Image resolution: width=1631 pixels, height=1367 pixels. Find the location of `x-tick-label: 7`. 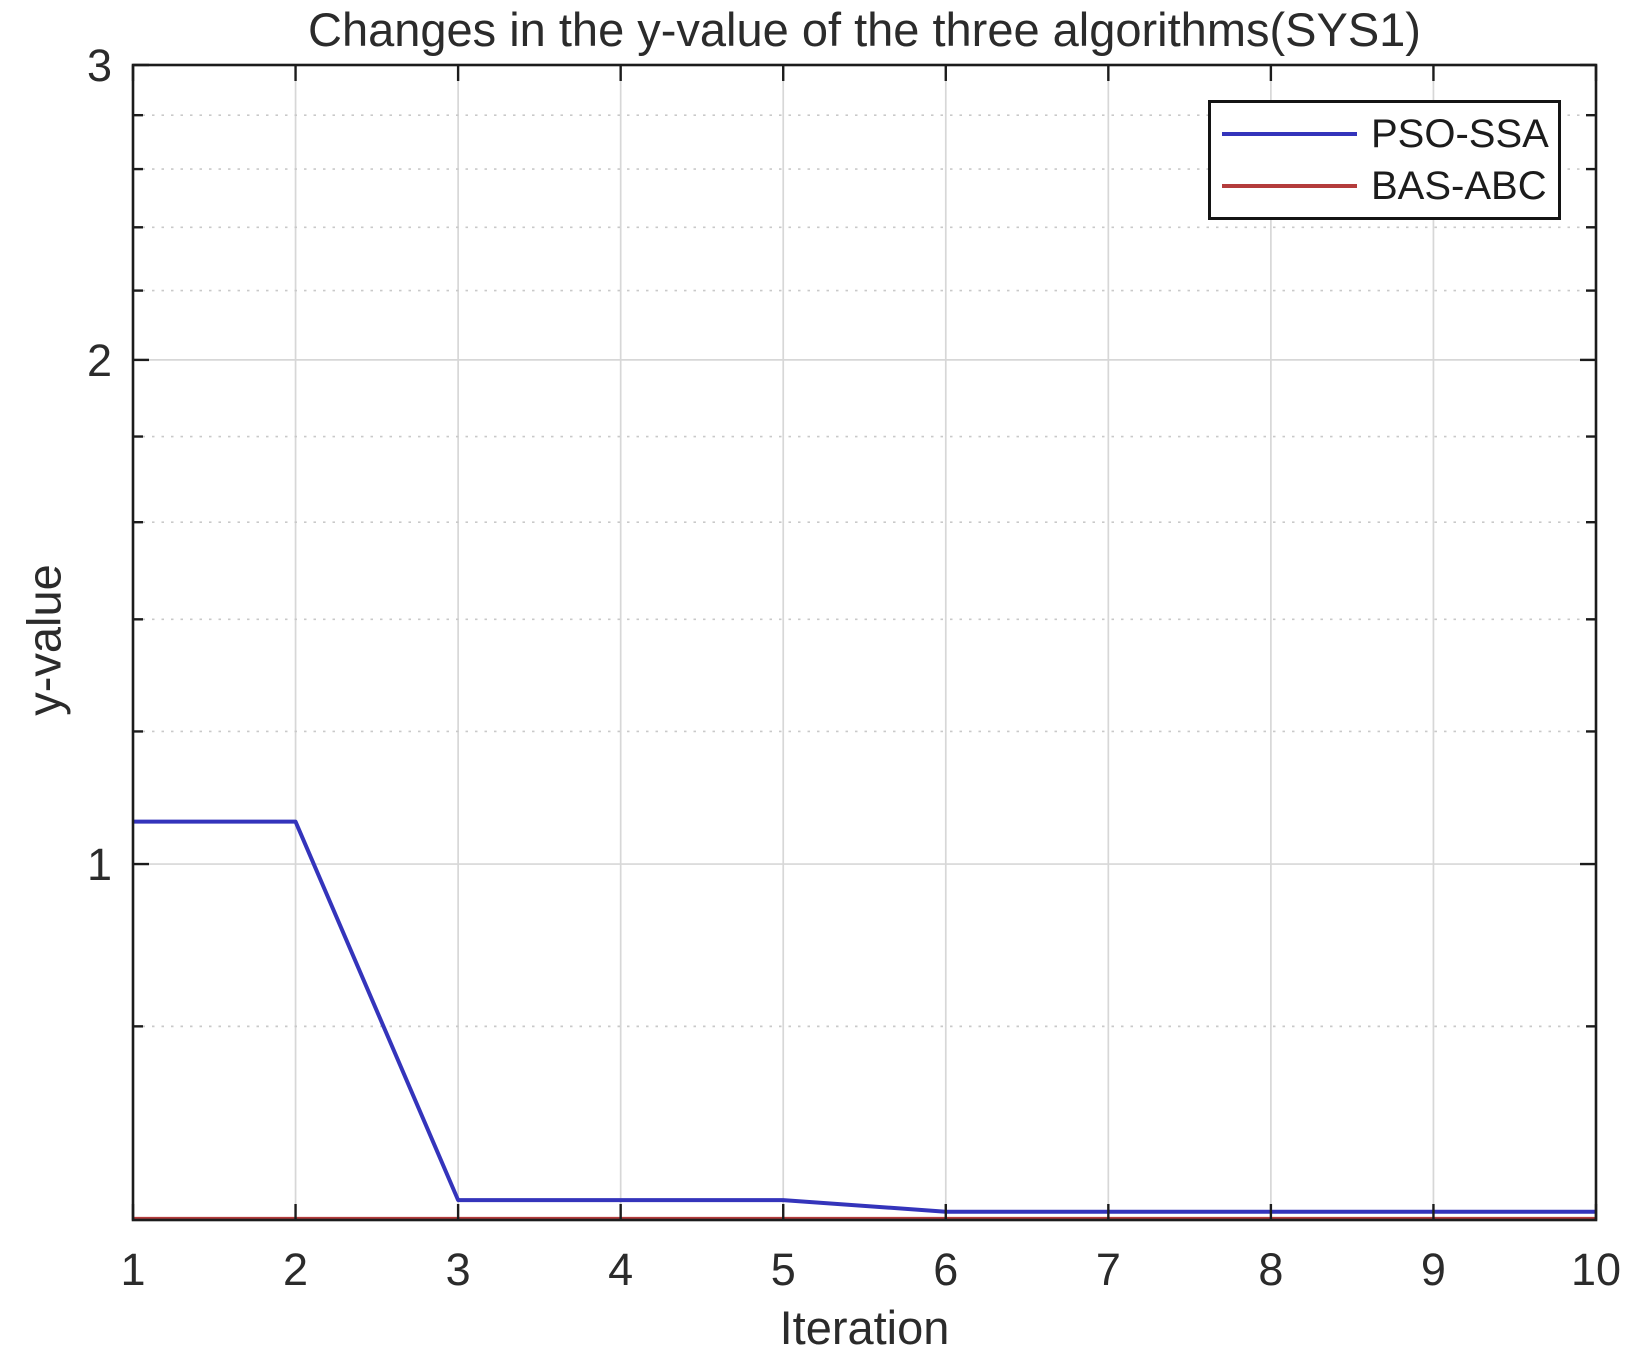

x-tick-label: 7 is located at coordinates (1108, 1269).